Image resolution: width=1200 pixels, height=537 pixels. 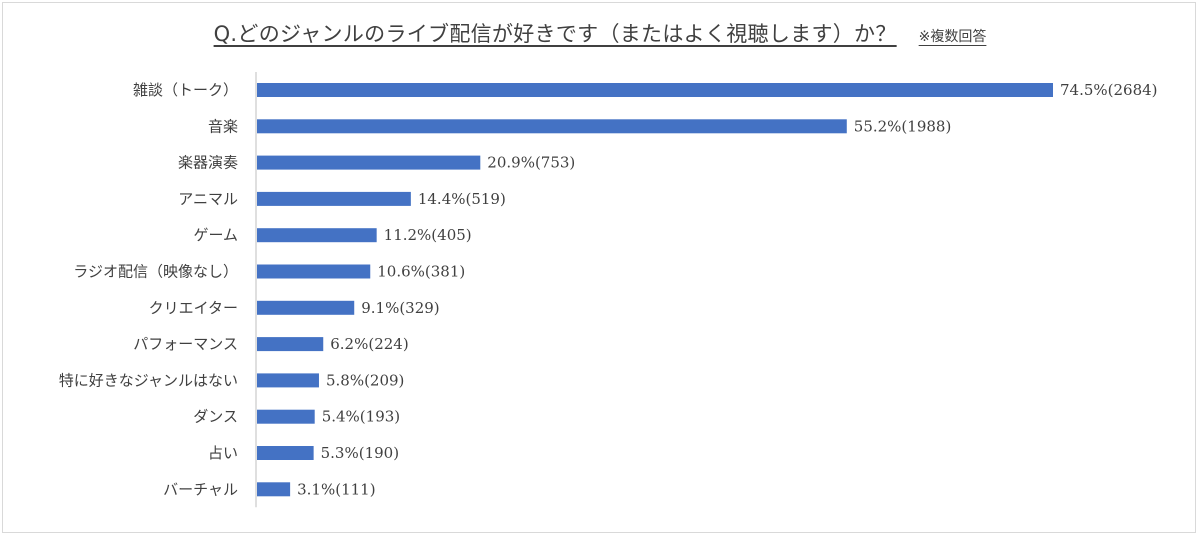 What do you see at coordinates (215, 235) in the screenshot?
I see `category-label: ゲーム` at bounding box center [215, 235].